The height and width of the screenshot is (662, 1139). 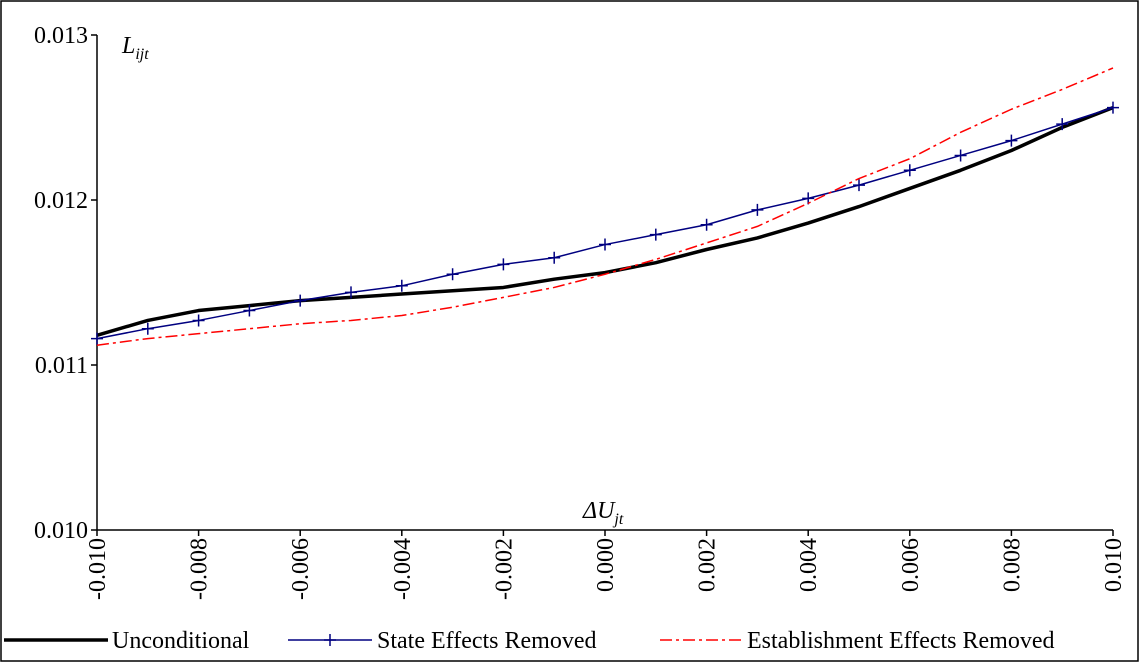 What do you see at coordinates (606, 565) in the screenshot?
I see `x-tick-label: 0.000` at bounding box center [606, 565].